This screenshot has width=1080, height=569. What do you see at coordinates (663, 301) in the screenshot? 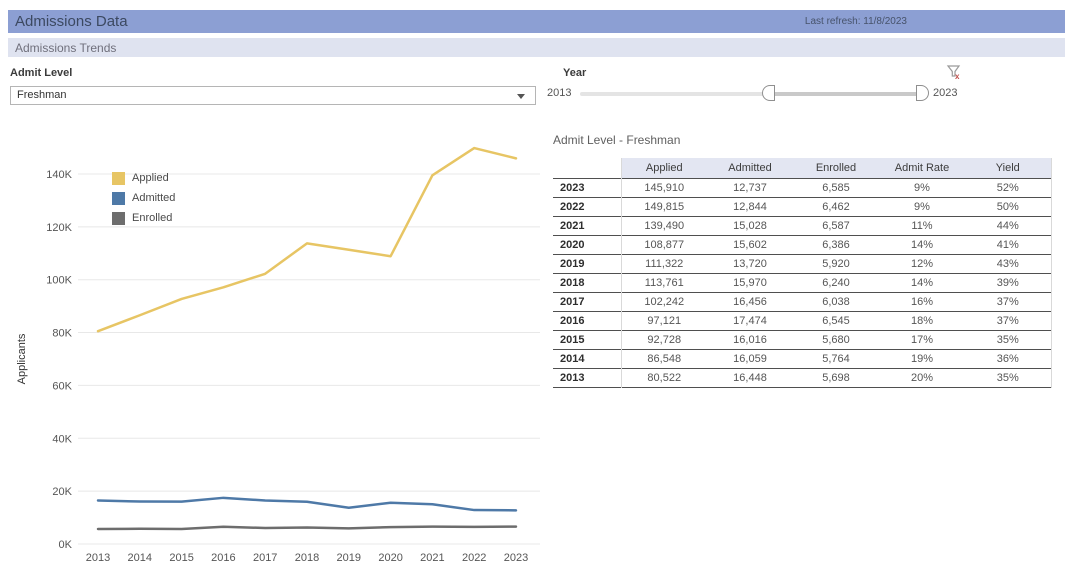
I see `table-cell: 102,242` at bounding box center [663, 301].